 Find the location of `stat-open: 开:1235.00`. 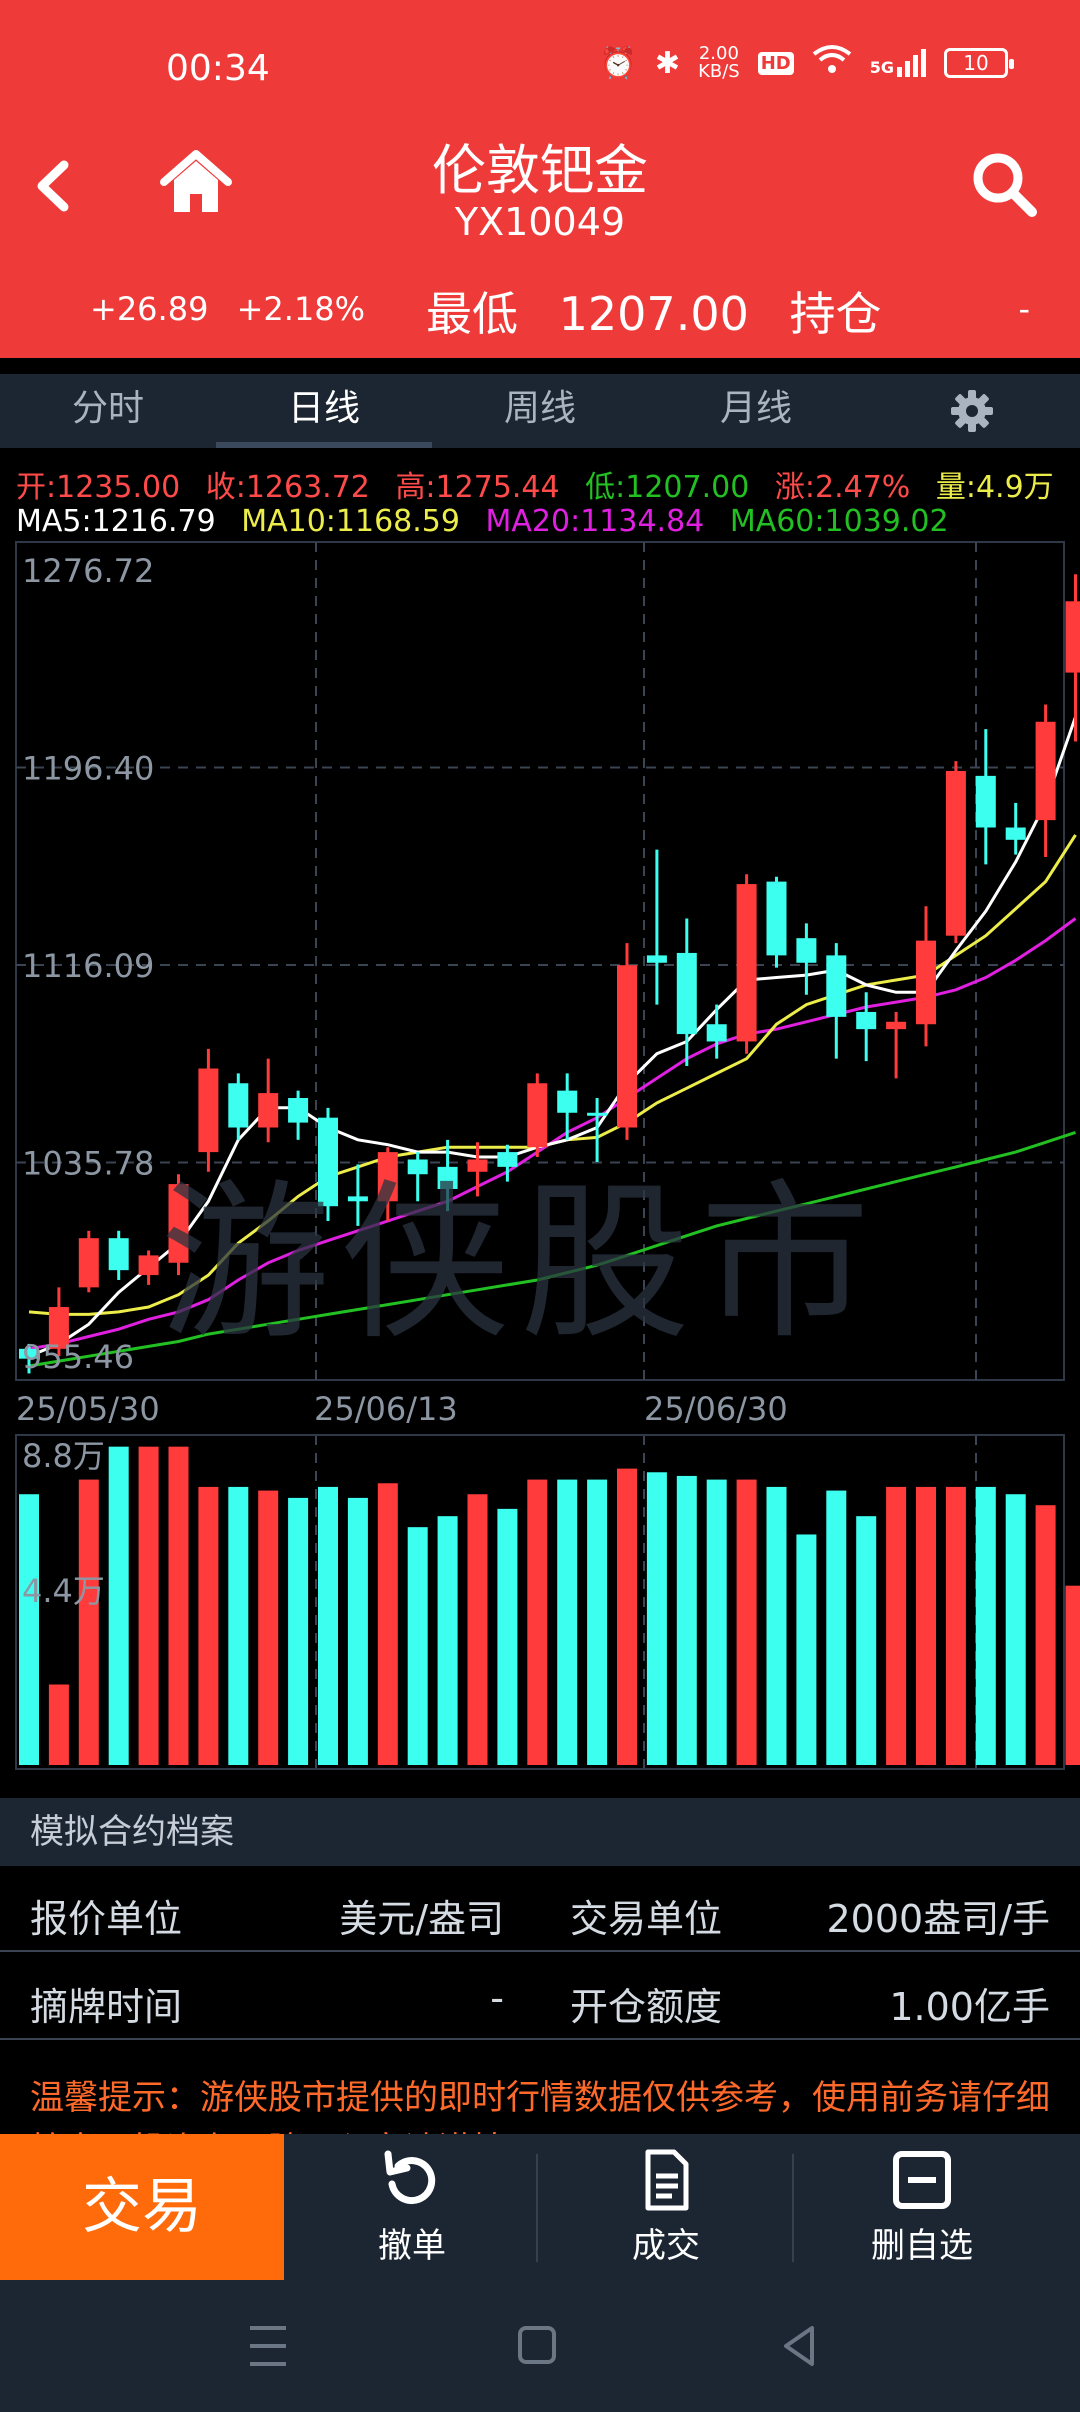

stat-open: 开:1235.00 is located at coordinates (98, 487).